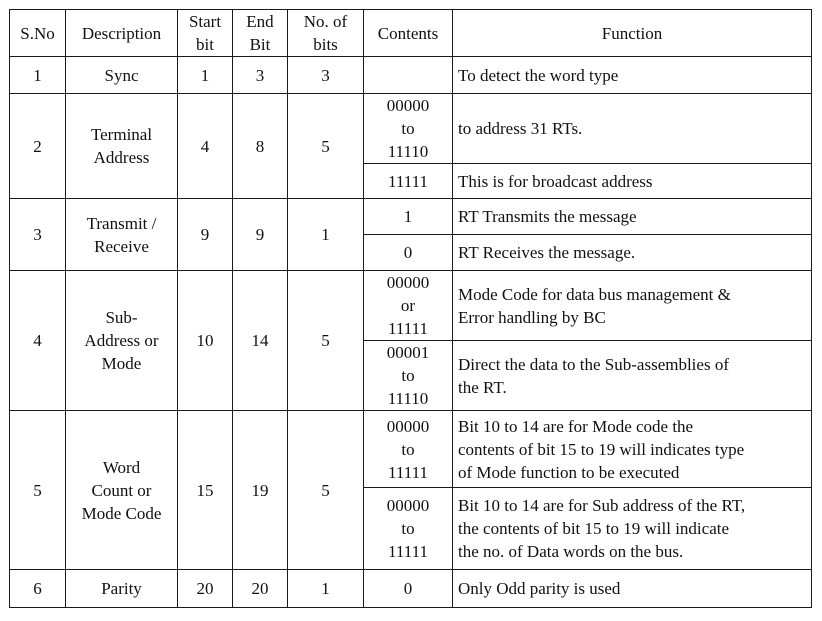 The image size is (822, 621). I want to click on description-line: Address or, so click(121, 340).